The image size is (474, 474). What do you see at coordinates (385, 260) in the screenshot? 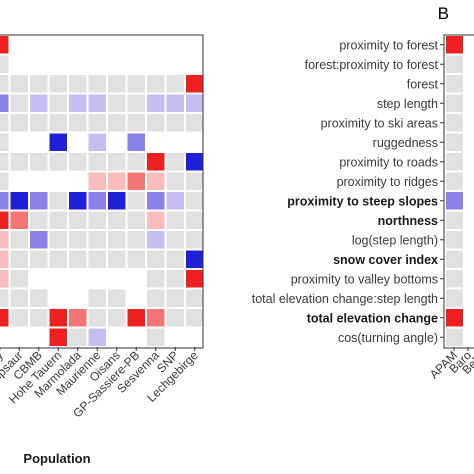
I see `covariate-label: snow cover index` at bounding box center [385, 260].